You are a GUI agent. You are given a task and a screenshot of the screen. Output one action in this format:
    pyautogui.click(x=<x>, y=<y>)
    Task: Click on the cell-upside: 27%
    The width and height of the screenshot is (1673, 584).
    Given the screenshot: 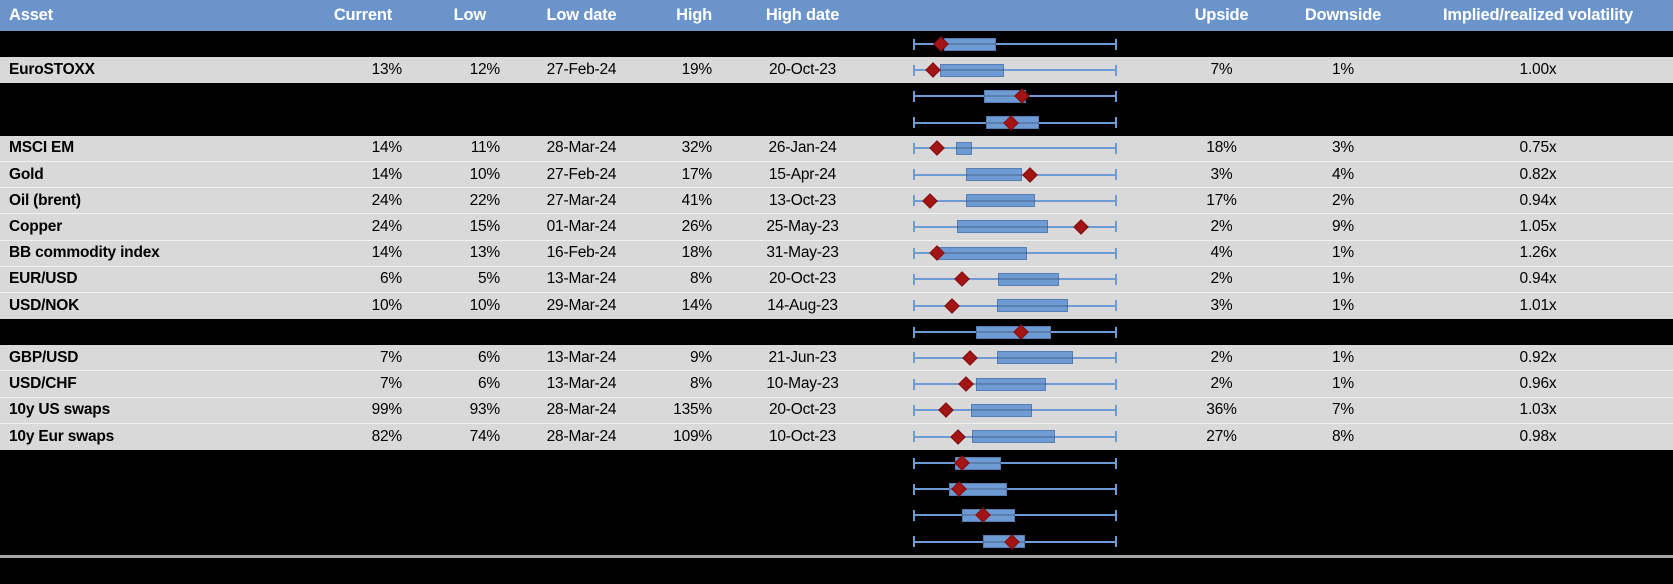 What is the action you would take?
    pyautogui.click(x=1221, y=436)
    